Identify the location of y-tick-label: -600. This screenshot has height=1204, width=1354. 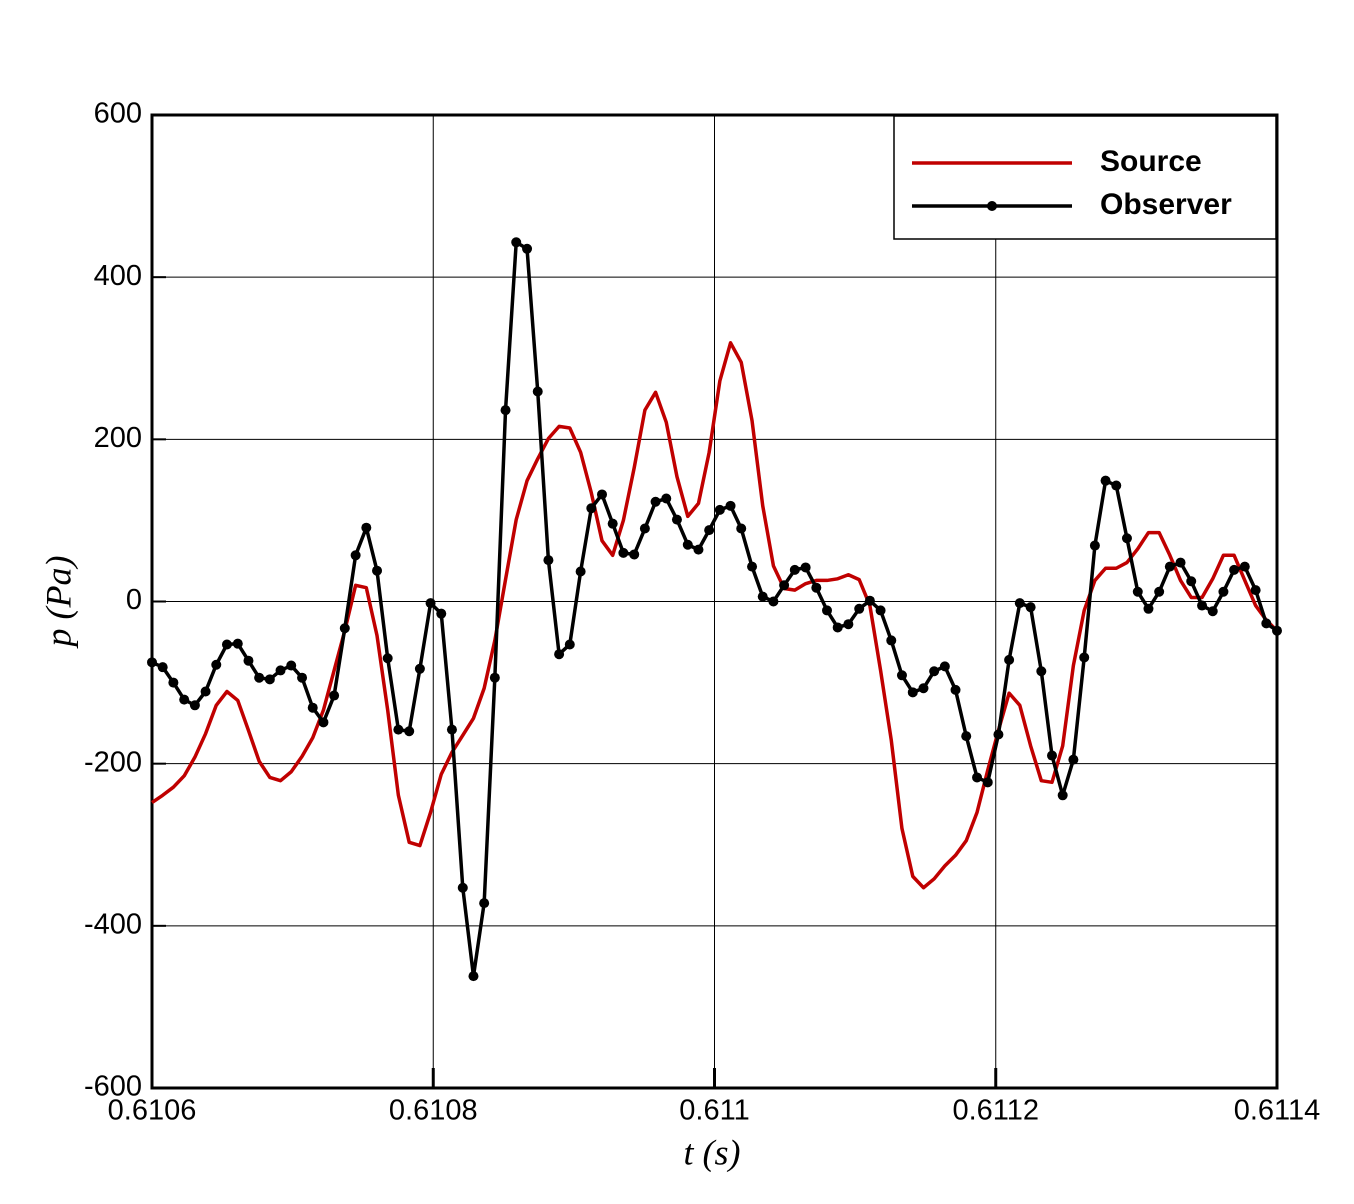
(113, 1087).